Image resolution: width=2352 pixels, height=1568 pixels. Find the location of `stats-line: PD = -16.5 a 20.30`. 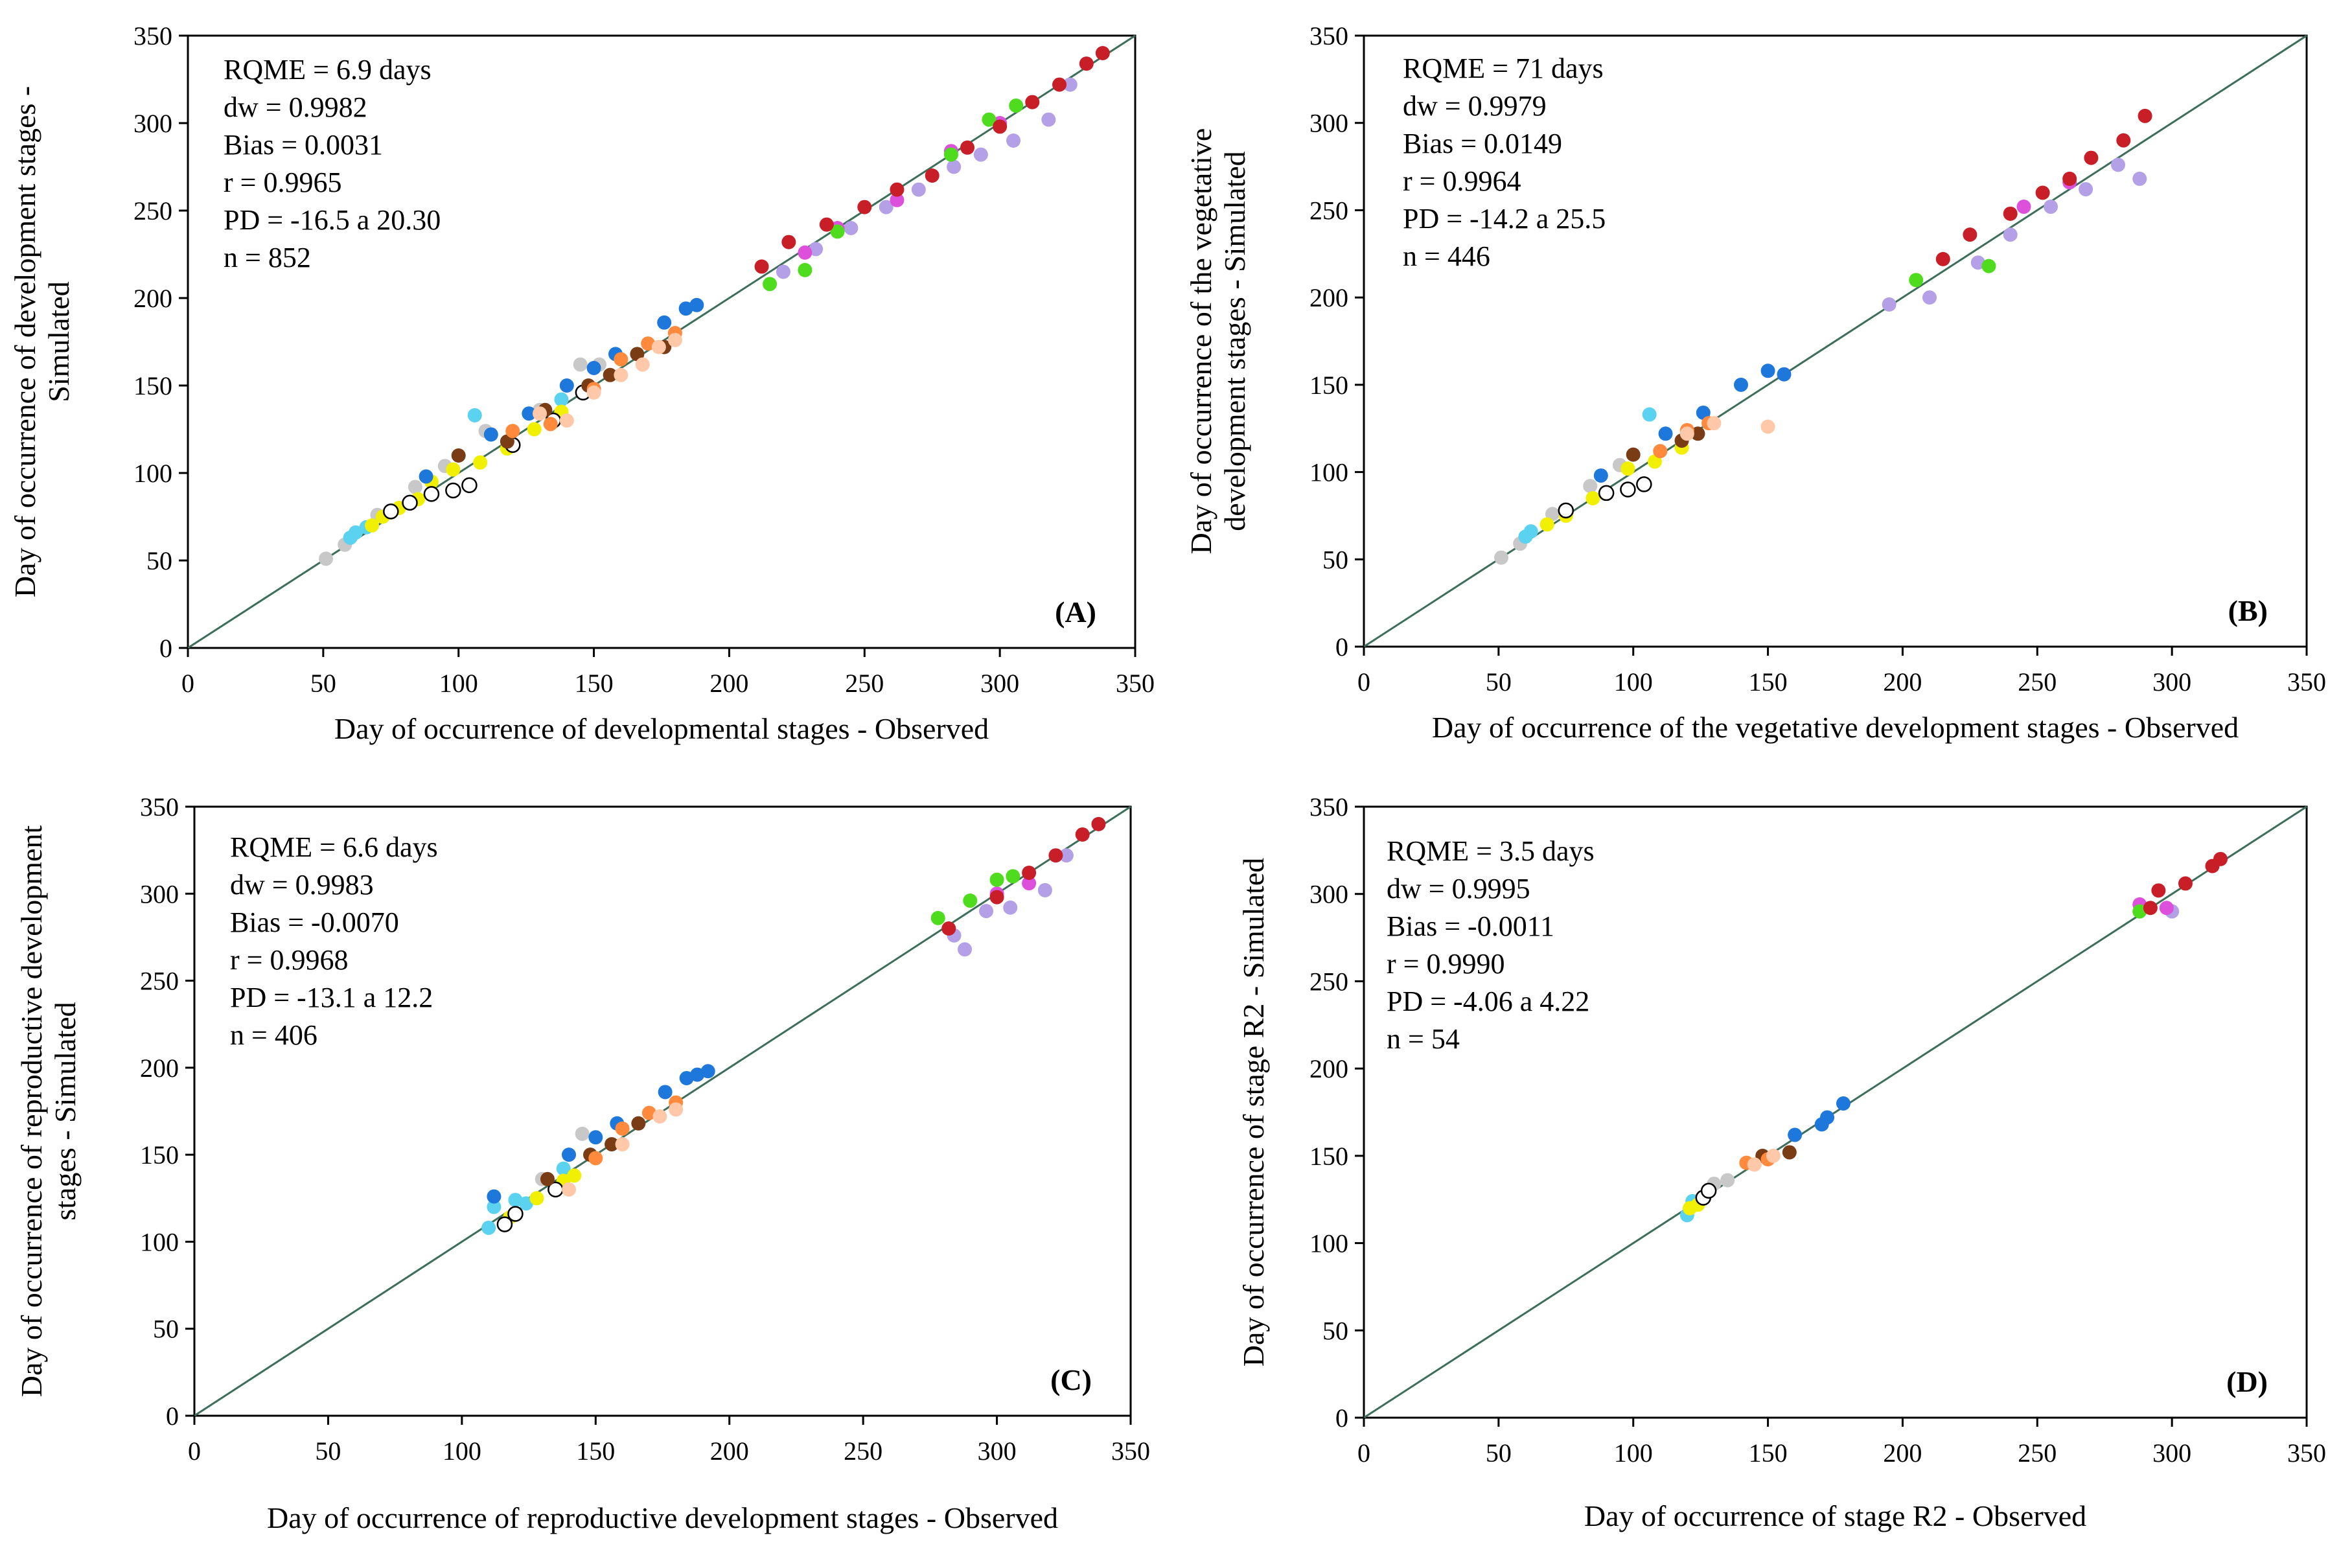

stats-line: PD = -16.5 a 20.30 is located at coordinates (332, 220).